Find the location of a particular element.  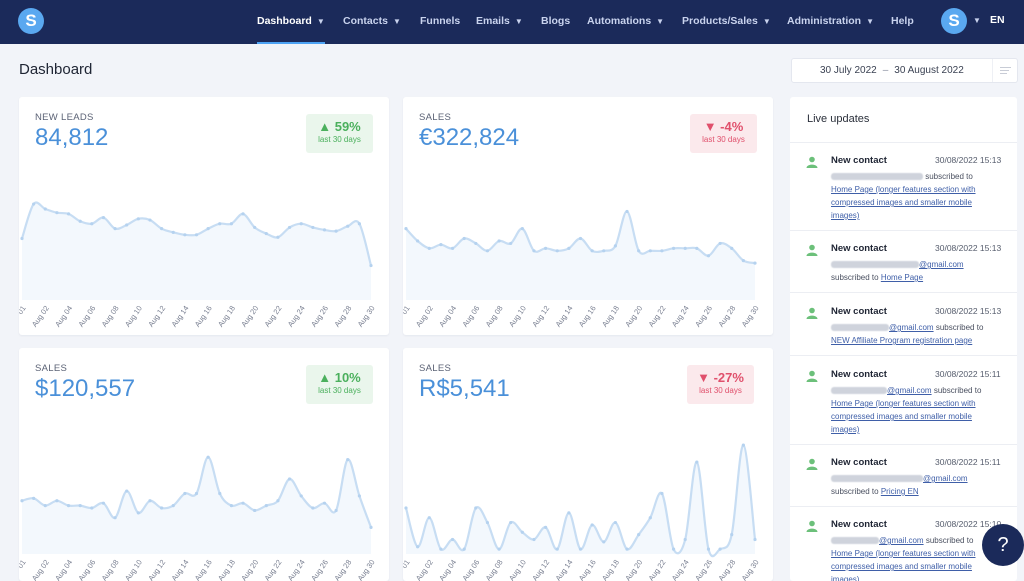

nav-blogs: Blogs is located at coordinates (555, 22).